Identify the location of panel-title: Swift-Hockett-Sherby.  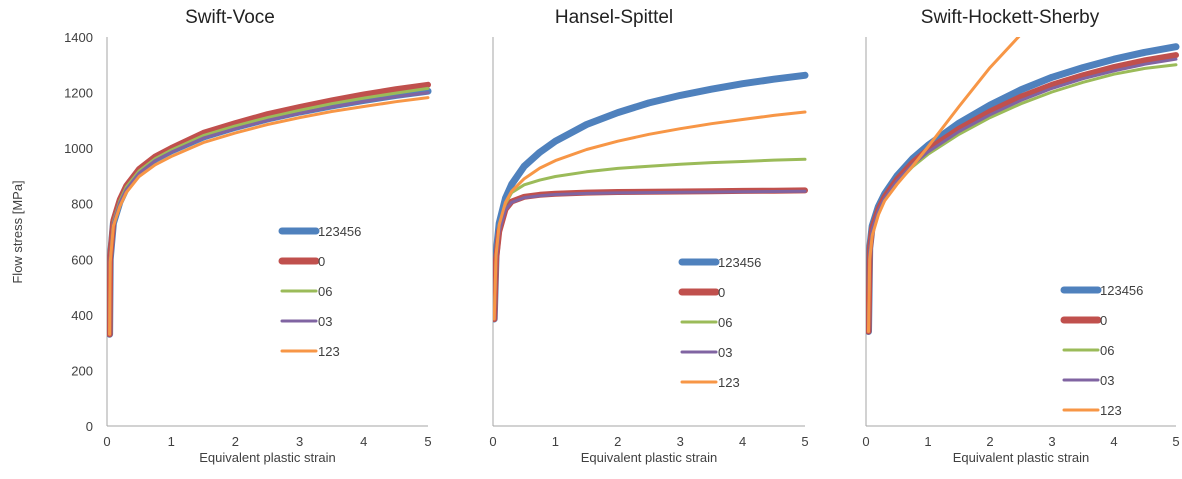
(1010, 17).